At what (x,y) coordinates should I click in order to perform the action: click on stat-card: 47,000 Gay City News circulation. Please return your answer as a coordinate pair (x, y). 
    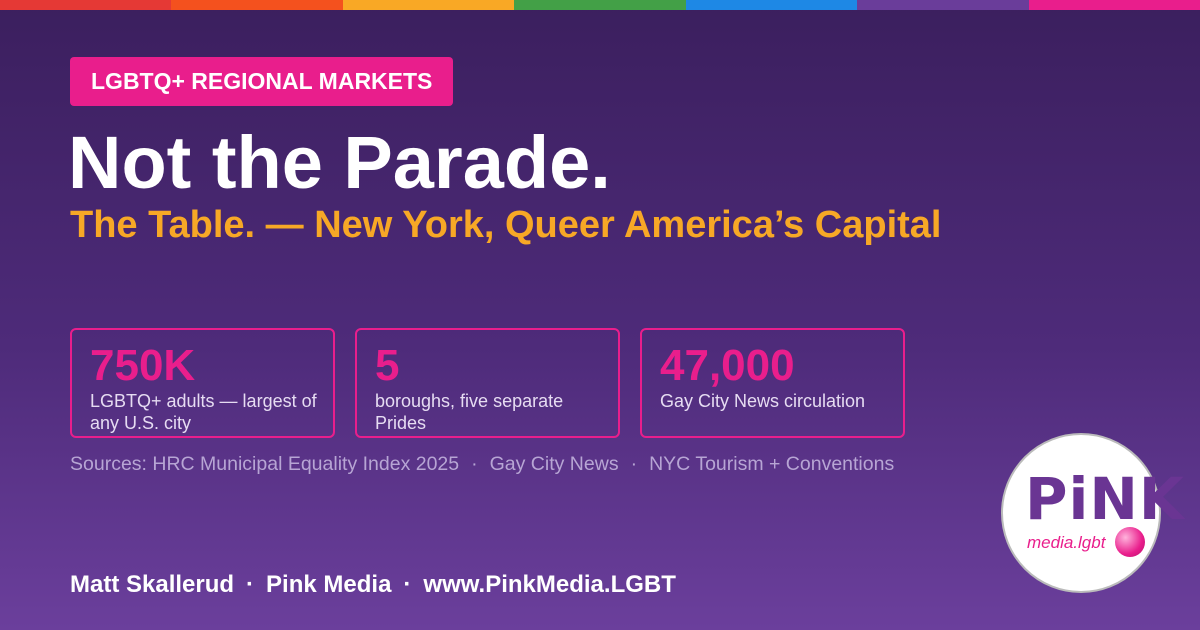
    Looking at the image, I should click on (772, 383).